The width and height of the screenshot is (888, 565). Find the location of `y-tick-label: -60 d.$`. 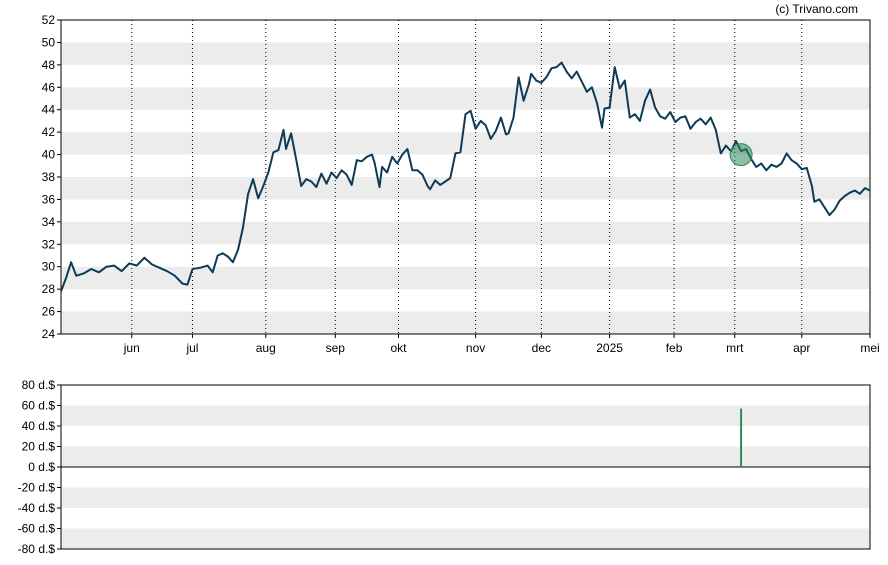

y-tick-label: -60 d.$ is located at coordinates (37, 529).